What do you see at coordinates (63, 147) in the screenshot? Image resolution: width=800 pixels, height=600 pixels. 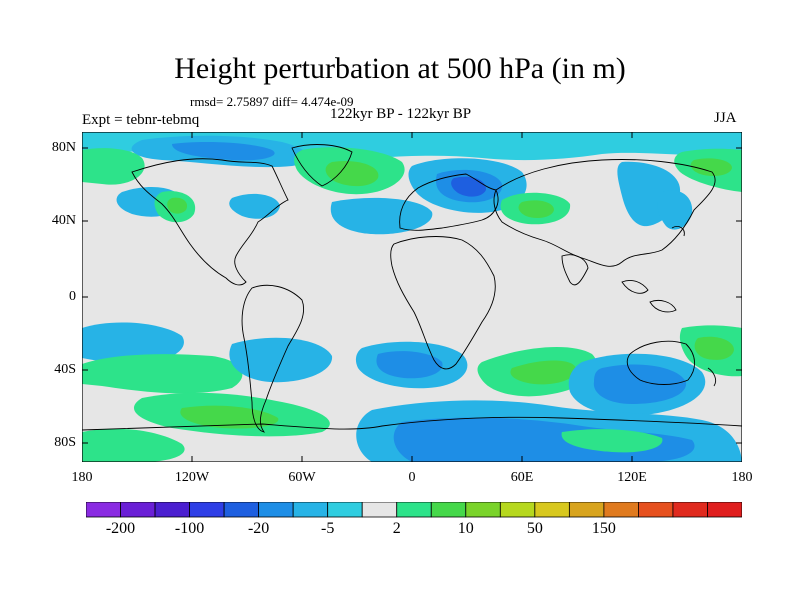 I see `lat-label: 80N` at bounding box center [63, 147].